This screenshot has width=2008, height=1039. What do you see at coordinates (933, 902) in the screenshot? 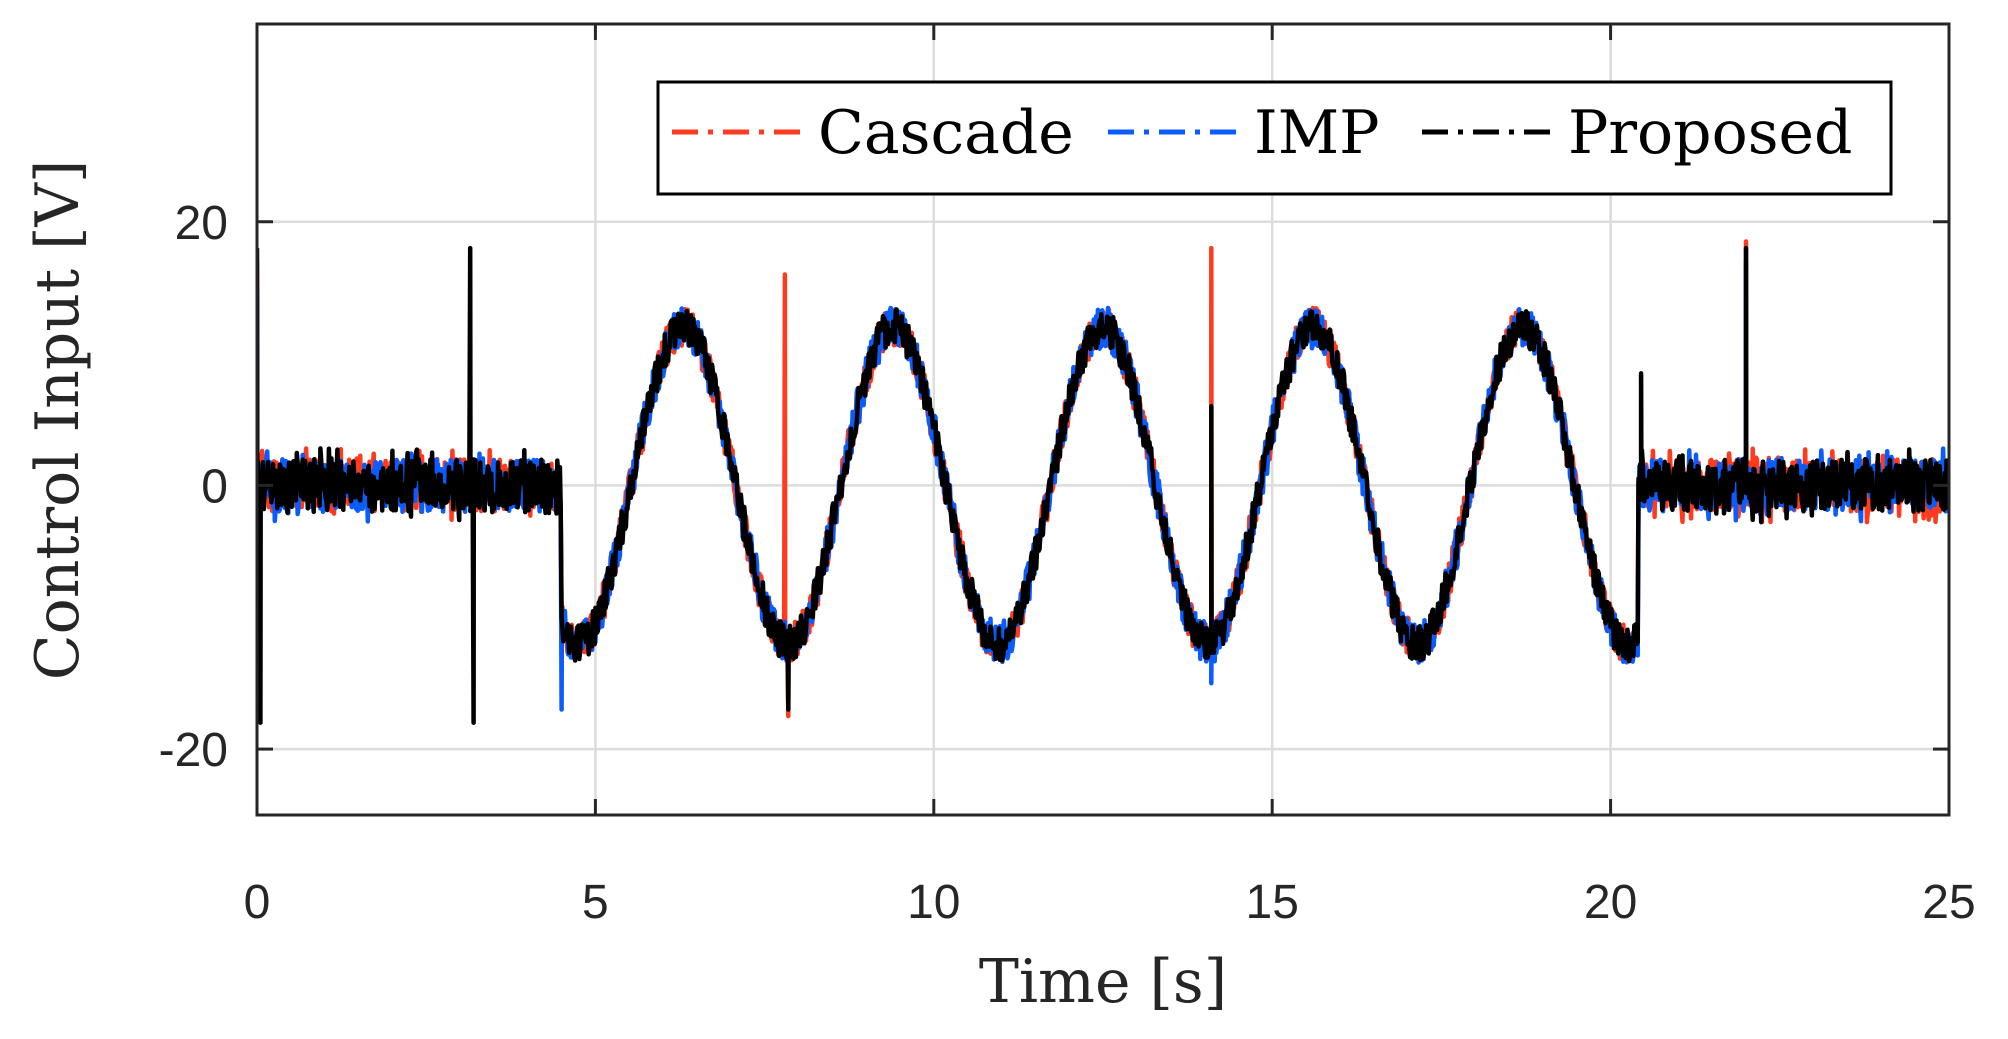
I see `x-tick-label: 10` at bounding box center [933, 902].